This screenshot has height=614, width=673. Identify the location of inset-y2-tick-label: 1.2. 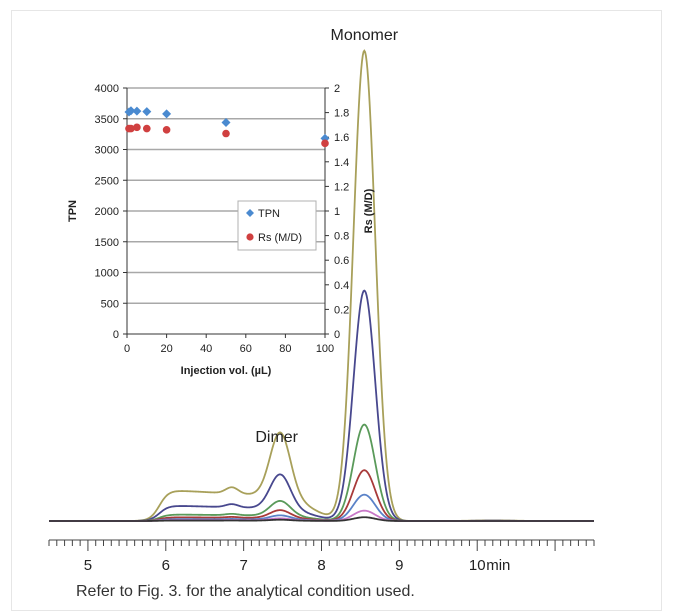
(341, 187).